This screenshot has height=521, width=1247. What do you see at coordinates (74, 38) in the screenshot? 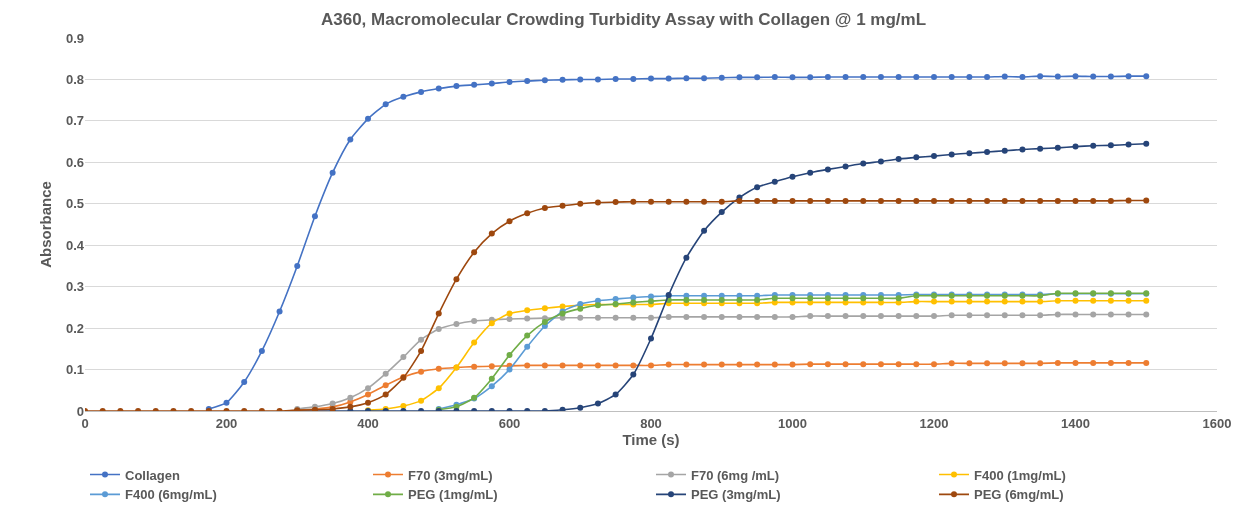
I see `y-tick-label: 0.9` at bounding box center [74, 38].